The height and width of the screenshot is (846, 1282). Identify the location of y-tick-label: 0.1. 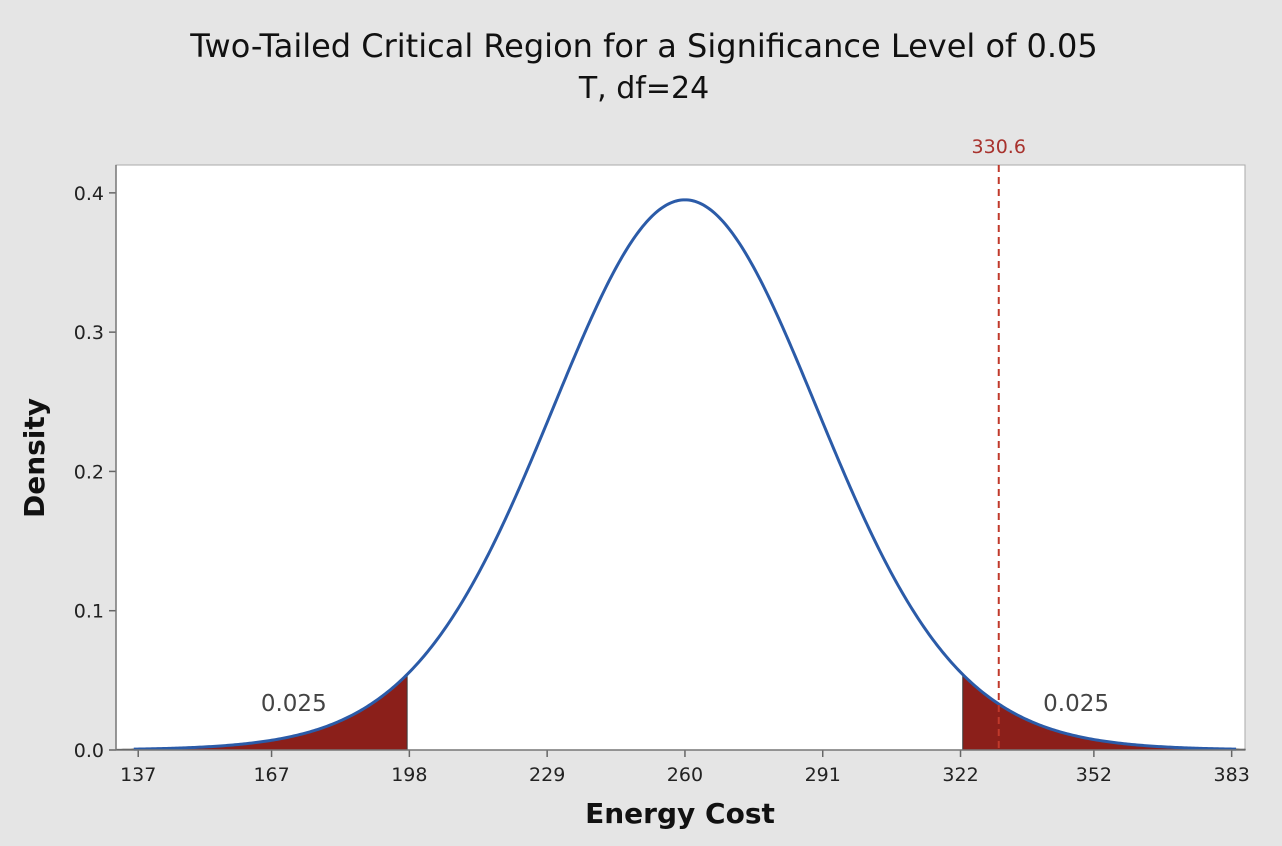
(89, 612).